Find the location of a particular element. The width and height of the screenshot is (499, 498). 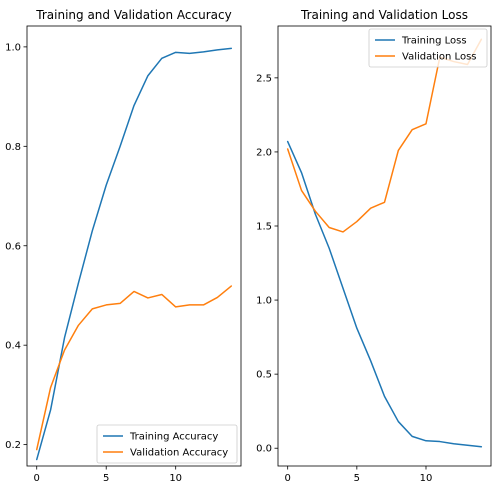

chart-title: Training and Validation Accuracy is located at coordinates (133, 15).